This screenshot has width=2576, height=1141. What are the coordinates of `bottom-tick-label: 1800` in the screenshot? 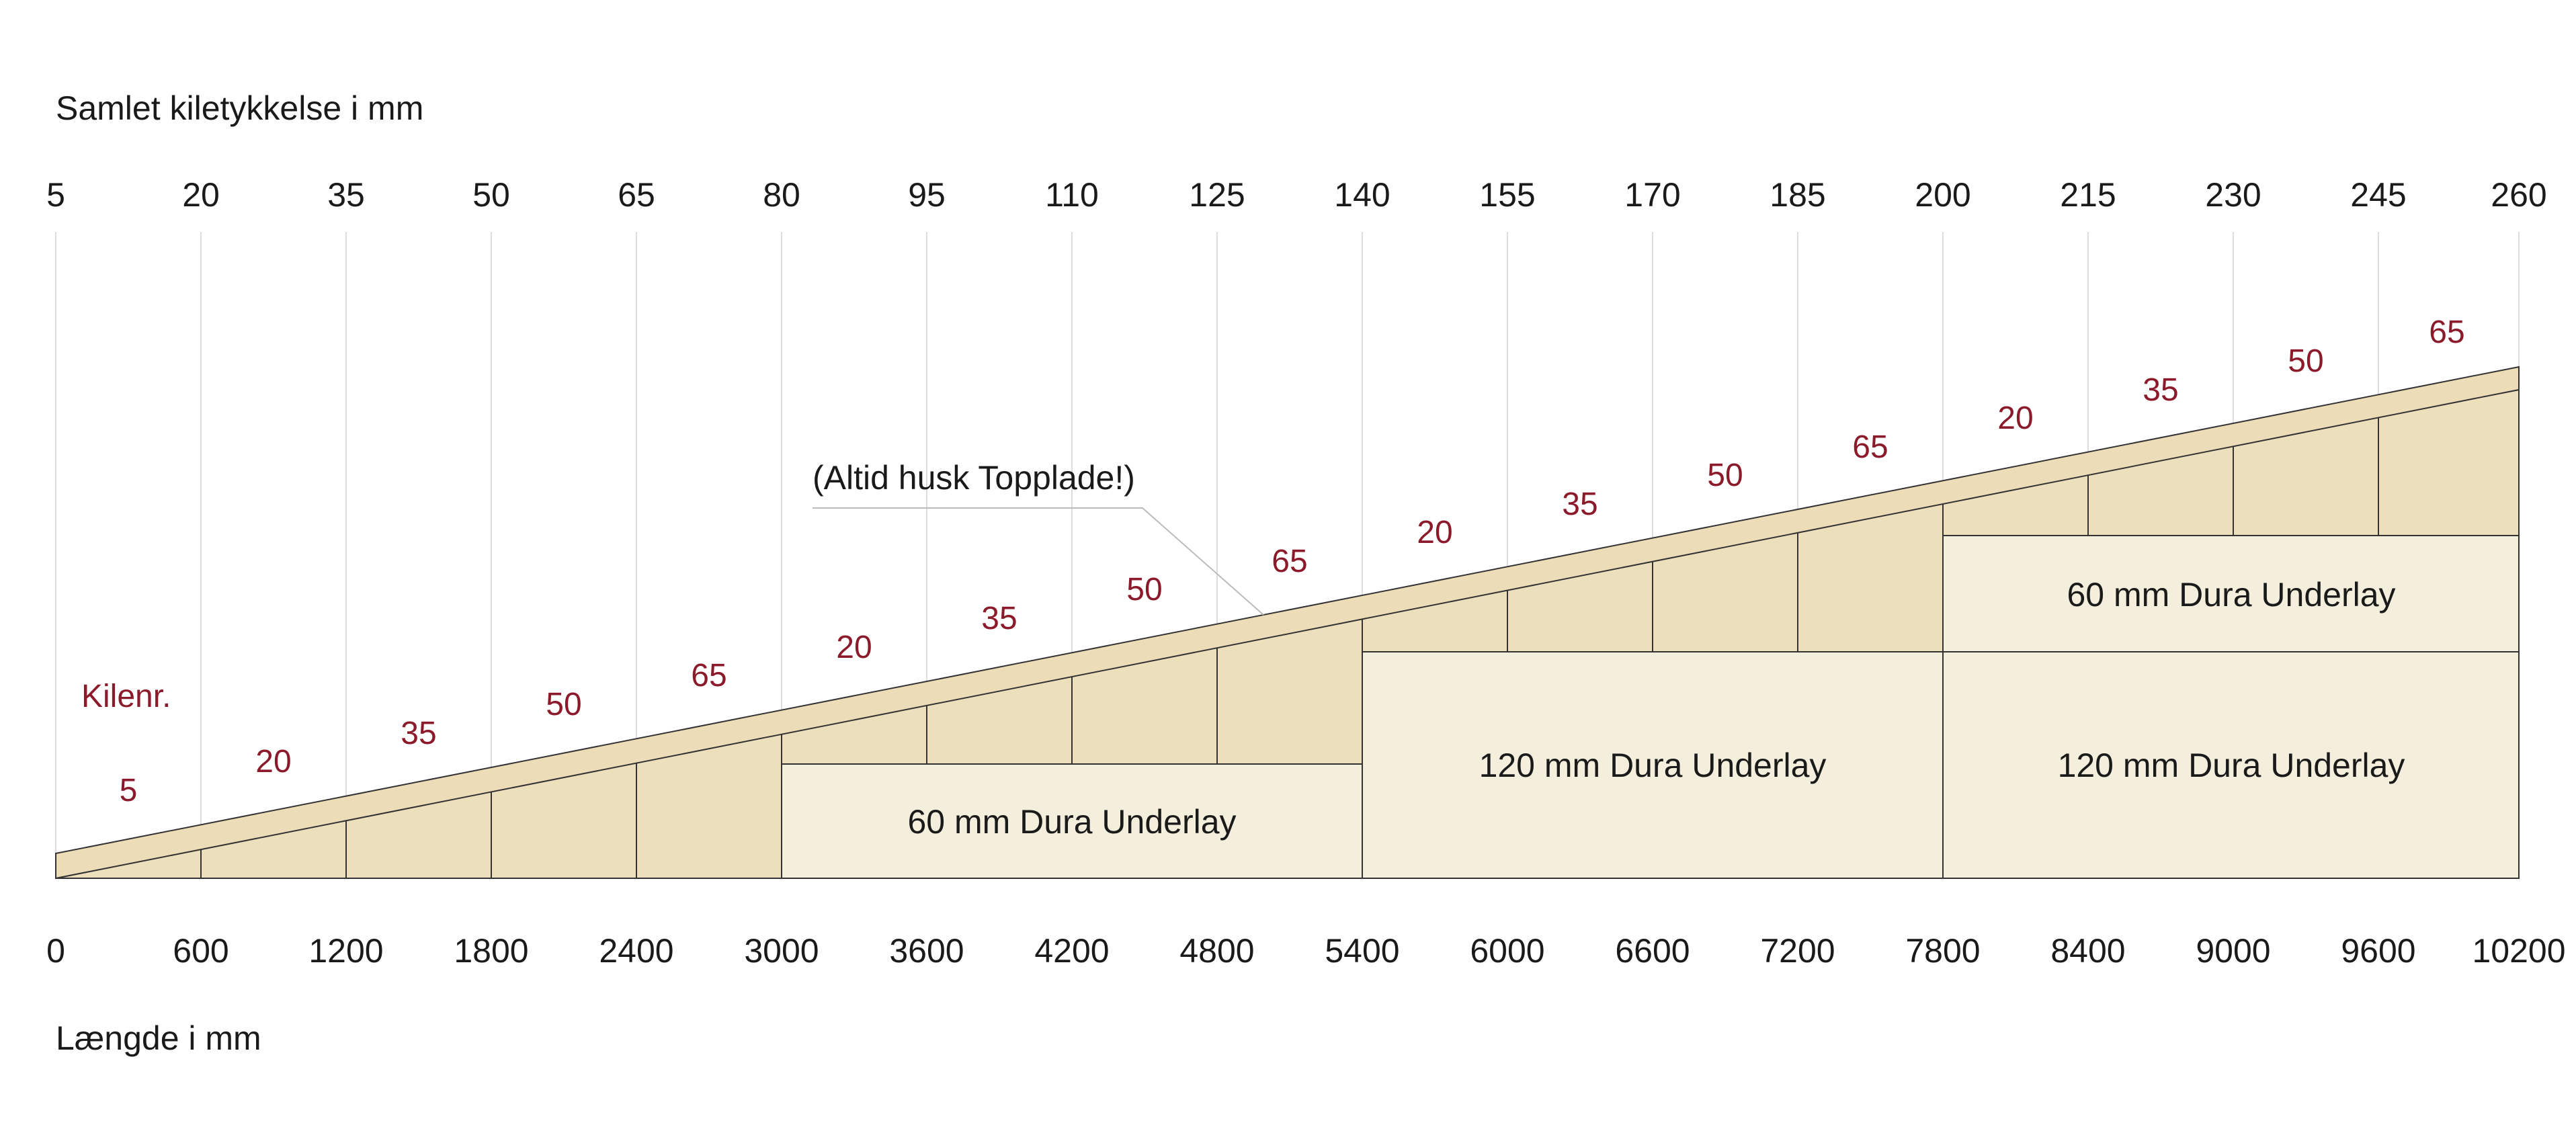 It's located at (491, 951).